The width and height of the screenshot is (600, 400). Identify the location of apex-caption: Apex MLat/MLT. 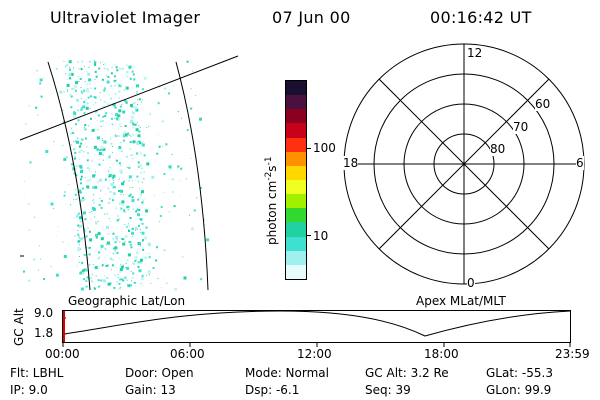
(461, 301).